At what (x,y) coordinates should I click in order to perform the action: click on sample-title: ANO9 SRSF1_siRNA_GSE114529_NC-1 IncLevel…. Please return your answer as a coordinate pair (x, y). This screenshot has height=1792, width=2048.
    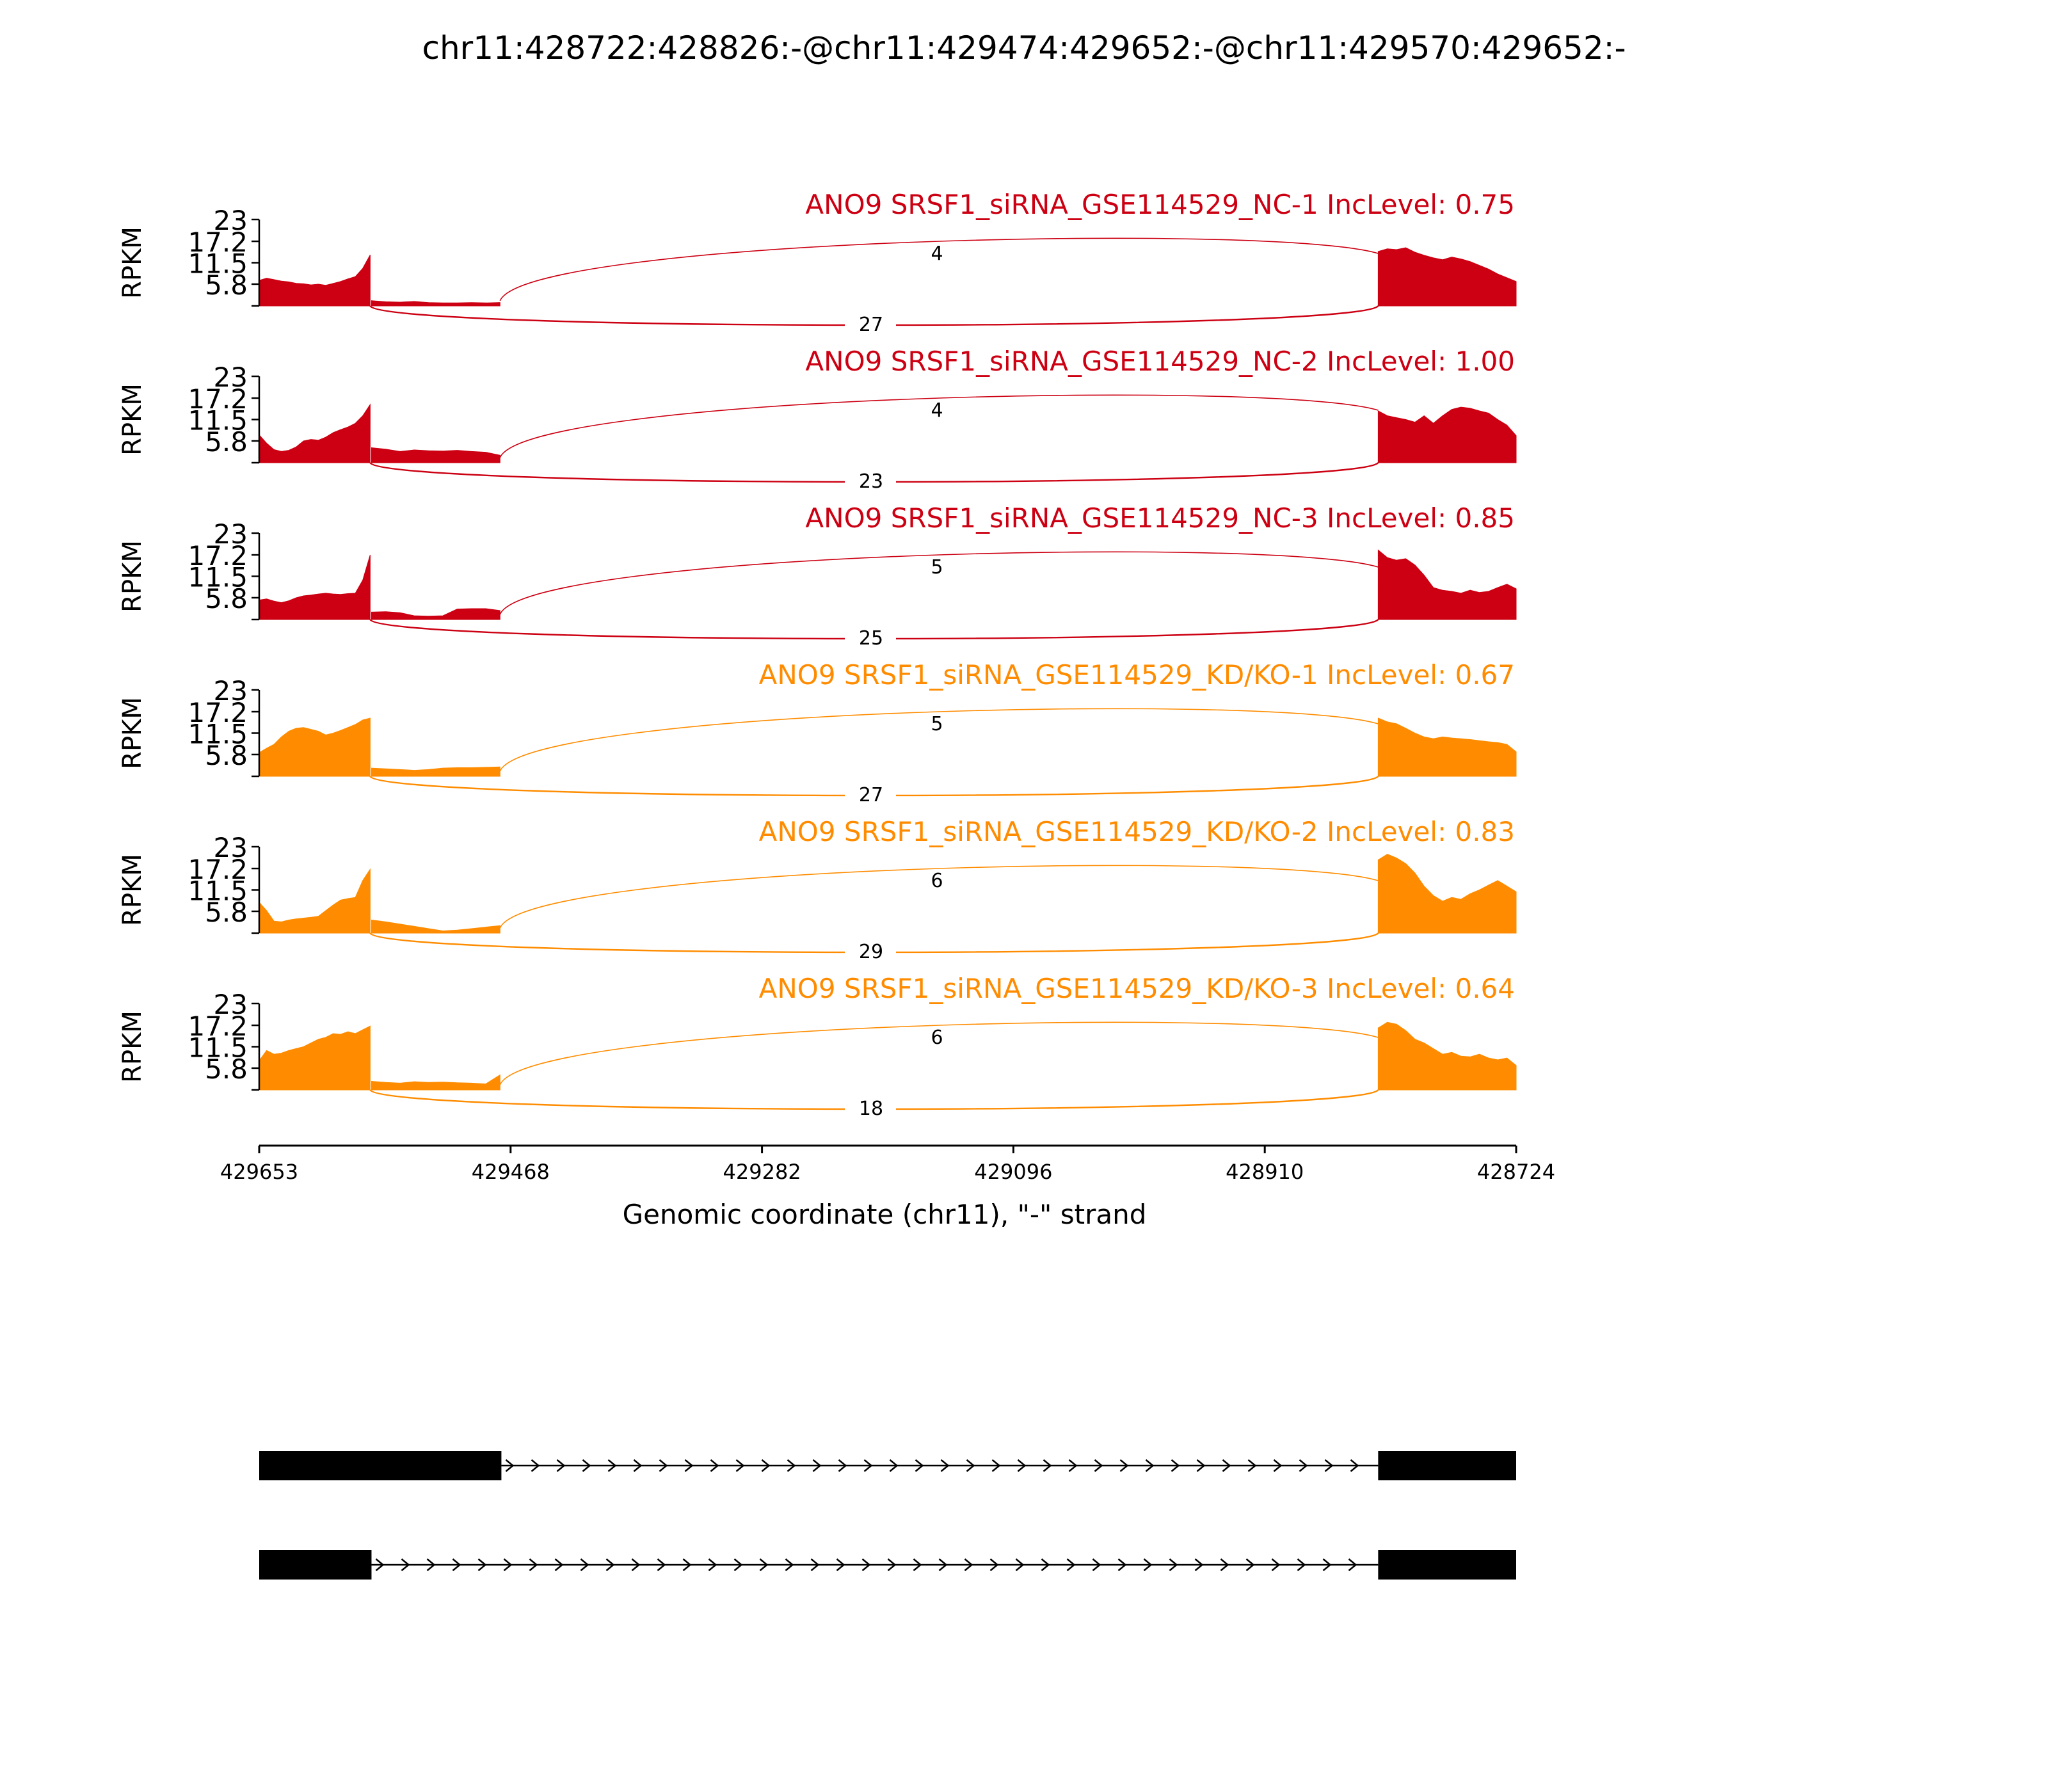
    Looking at the image, I should click on (1160, 204).